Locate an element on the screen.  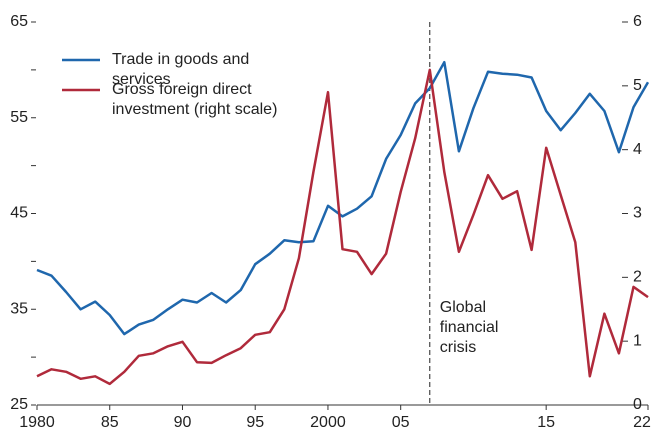
y-tick-label: 55 is located at coordinates (19, 117).